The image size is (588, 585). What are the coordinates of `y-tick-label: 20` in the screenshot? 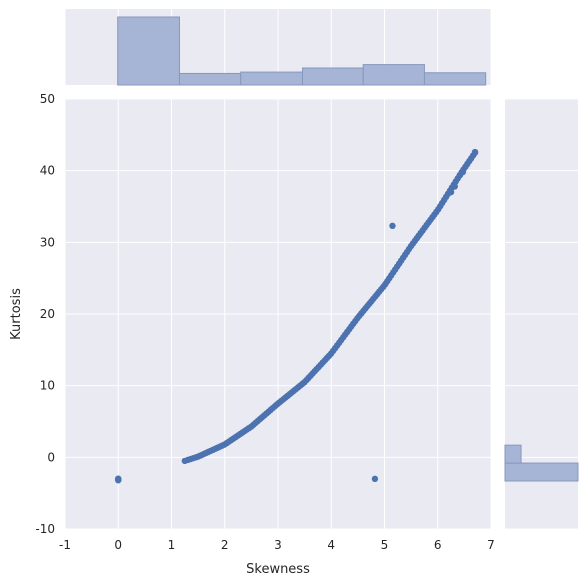 It's located at (47, 314).